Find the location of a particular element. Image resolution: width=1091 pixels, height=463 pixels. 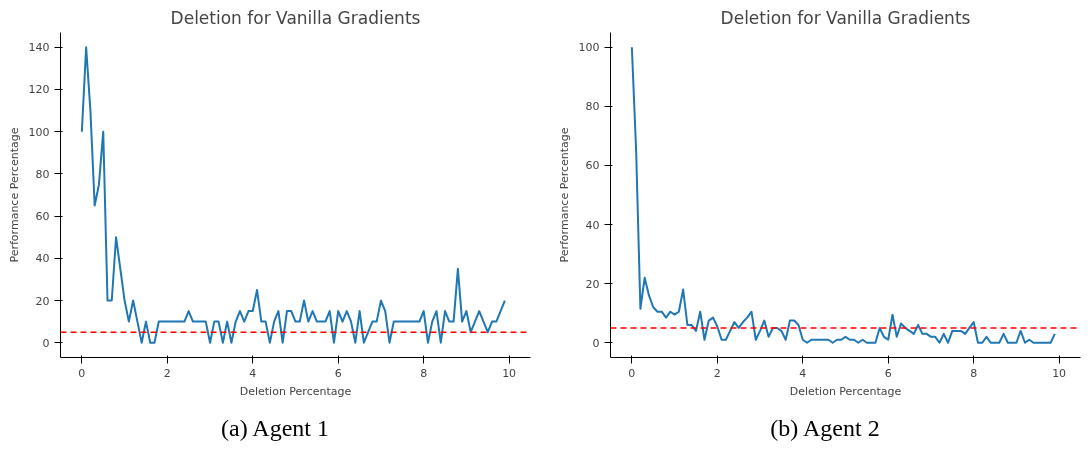

y-tick-label: 140 is located at coordinates (39, 48).